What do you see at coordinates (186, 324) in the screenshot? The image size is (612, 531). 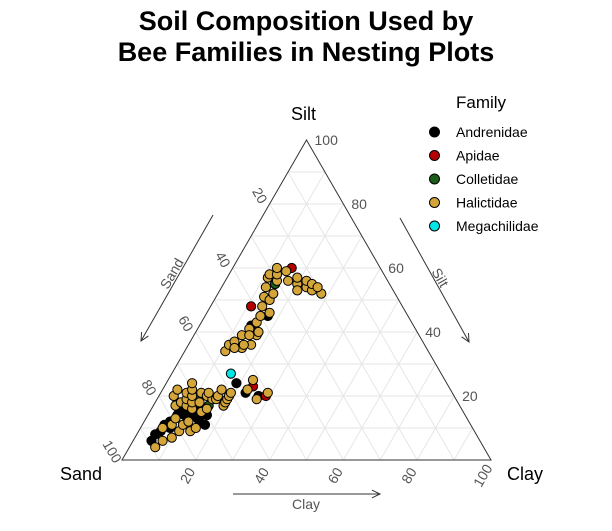 I see `tick-label-sand: 60` at bounding box center [186, 324].